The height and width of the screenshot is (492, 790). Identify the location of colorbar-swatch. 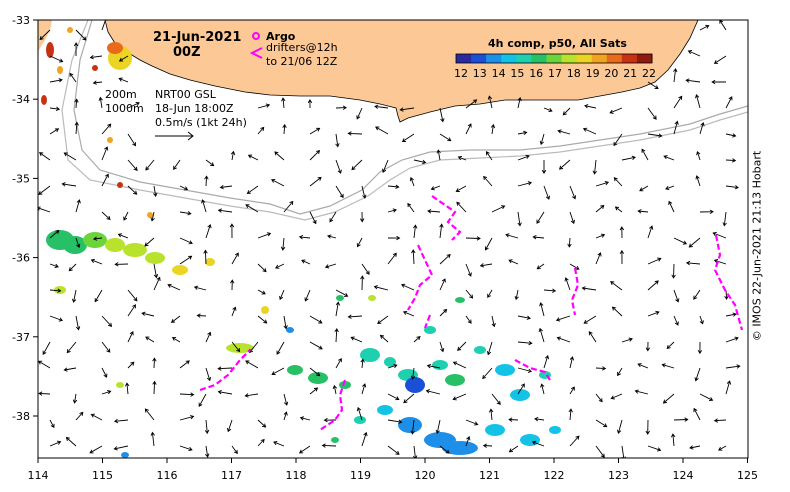
(629, 58).